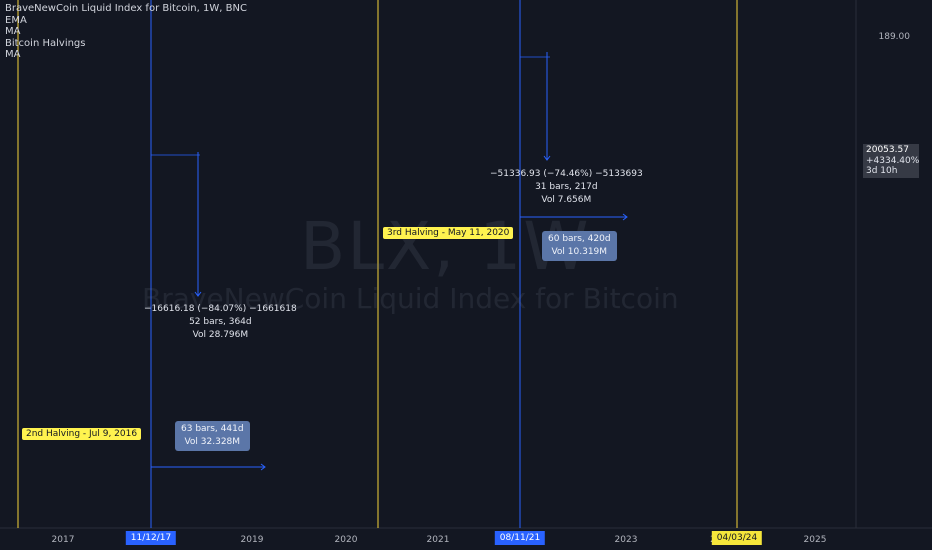 The image size is (932, 550). Describe the element at coordinates (579, 252) in the screenshot. I see `range2-line2: Vol 10.319M` at that location.